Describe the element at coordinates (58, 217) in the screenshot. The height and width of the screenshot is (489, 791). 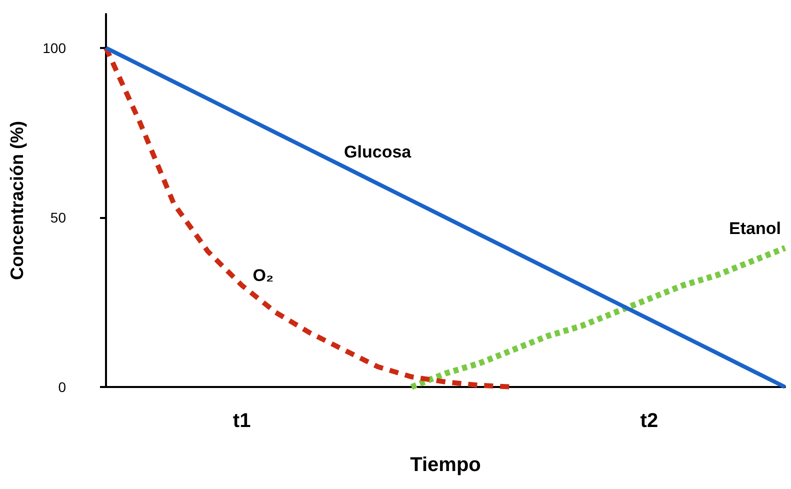
I see `y-tick-label: 50` at that location.